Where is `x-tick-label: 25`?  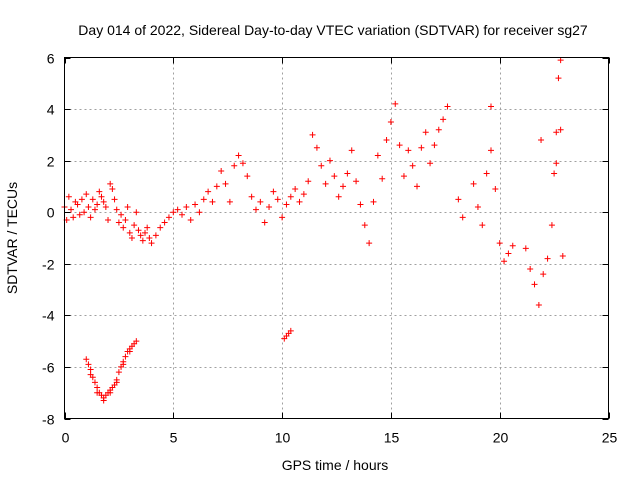 x-tick-label: 25 is located at coordinates (610, 438).